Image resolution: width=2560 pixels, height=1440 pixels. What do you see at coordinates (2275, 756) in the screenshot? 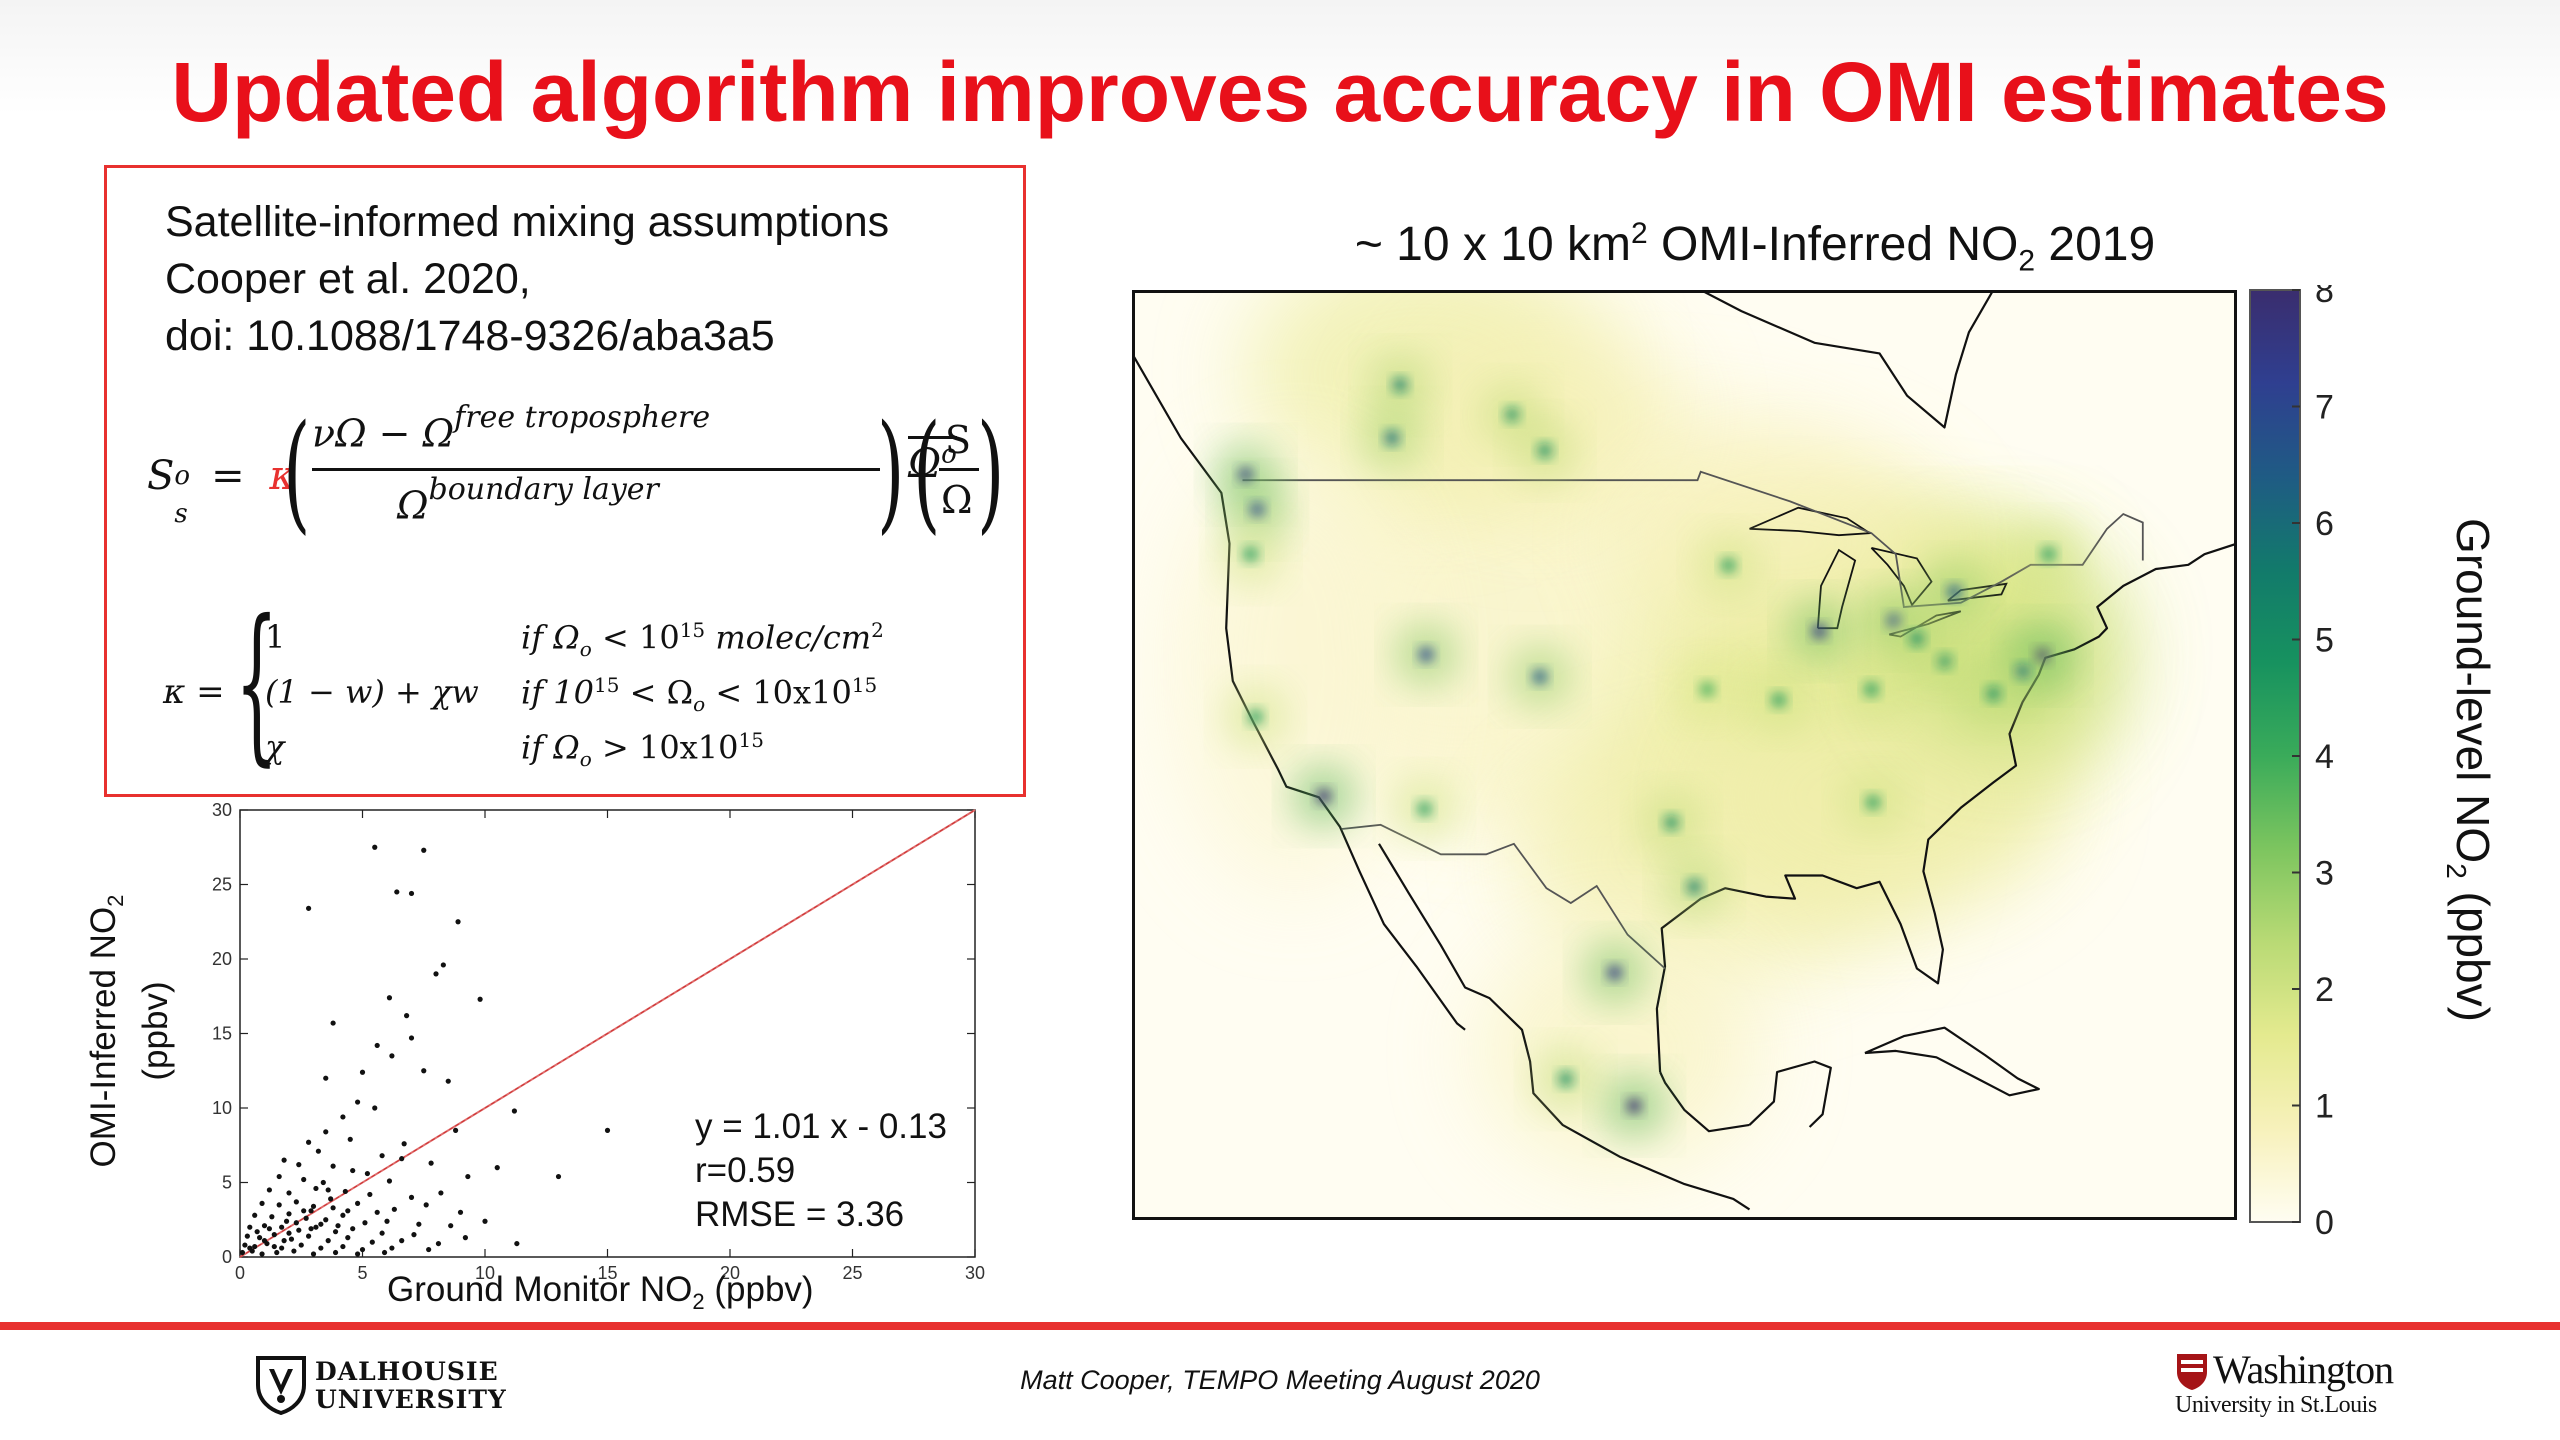
I see `colorbar-gradient` at bounding box center [2275, 756].